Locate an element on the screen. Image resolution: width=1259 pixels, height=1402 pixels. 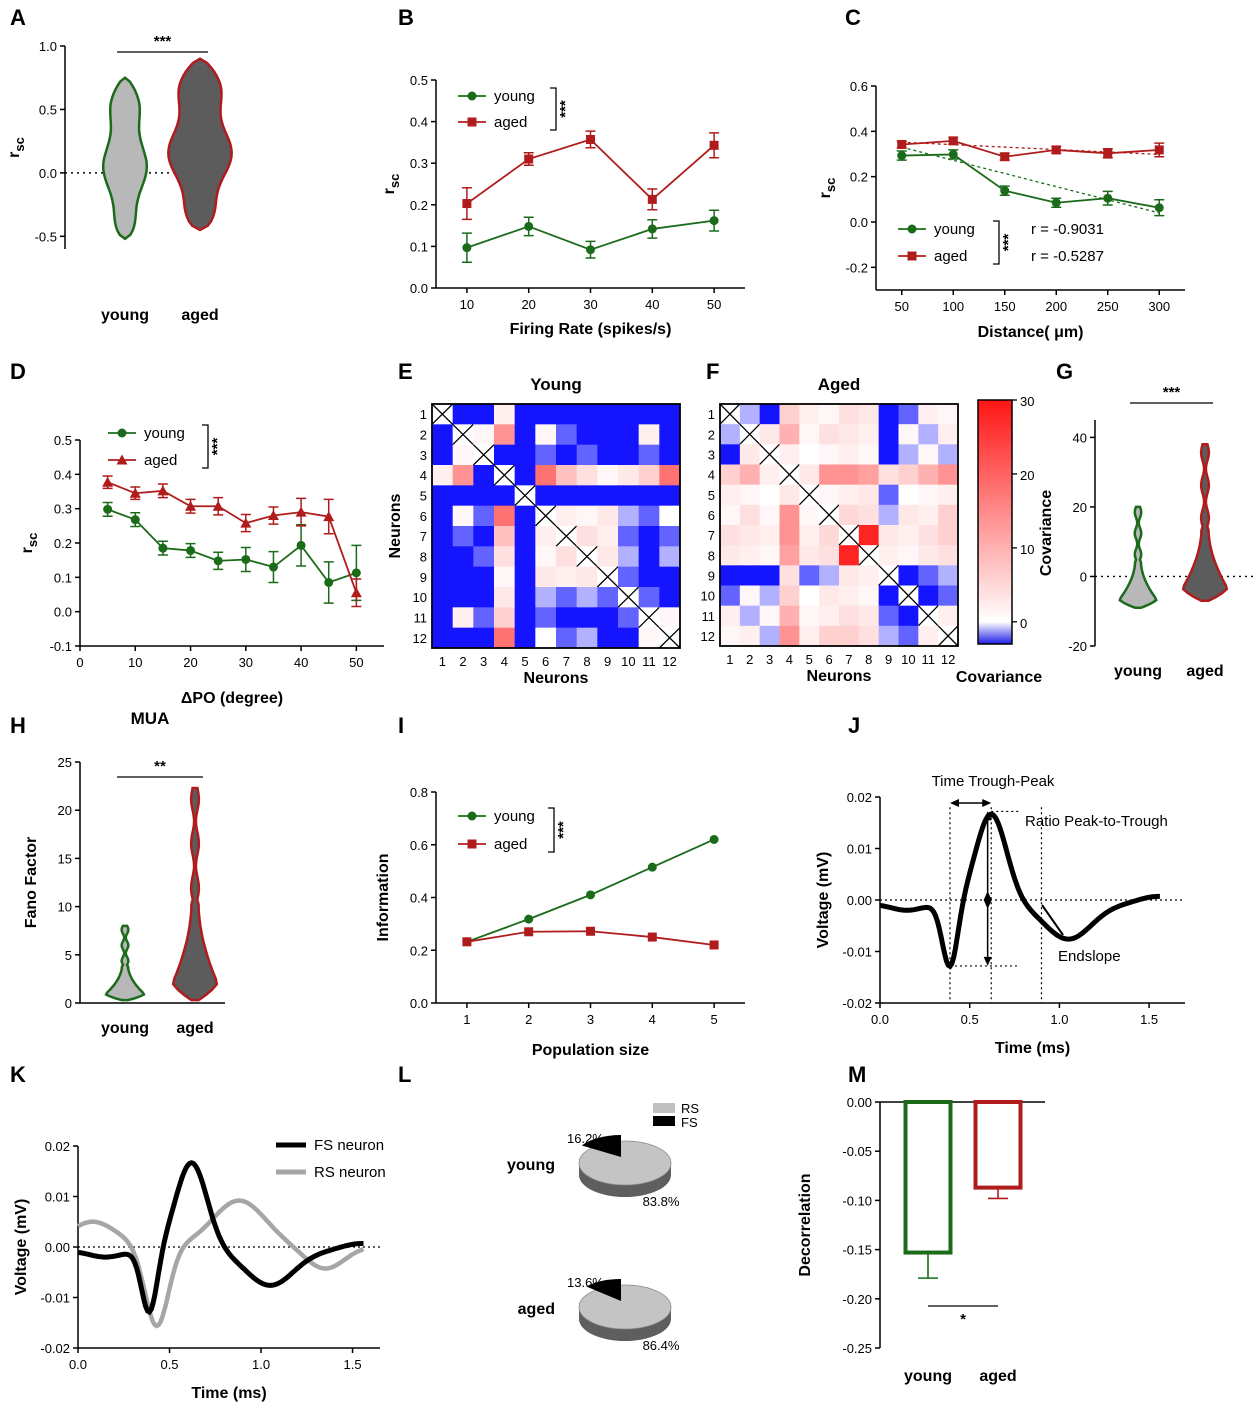
I-panel-label: I is located at coordinates (401, 725).